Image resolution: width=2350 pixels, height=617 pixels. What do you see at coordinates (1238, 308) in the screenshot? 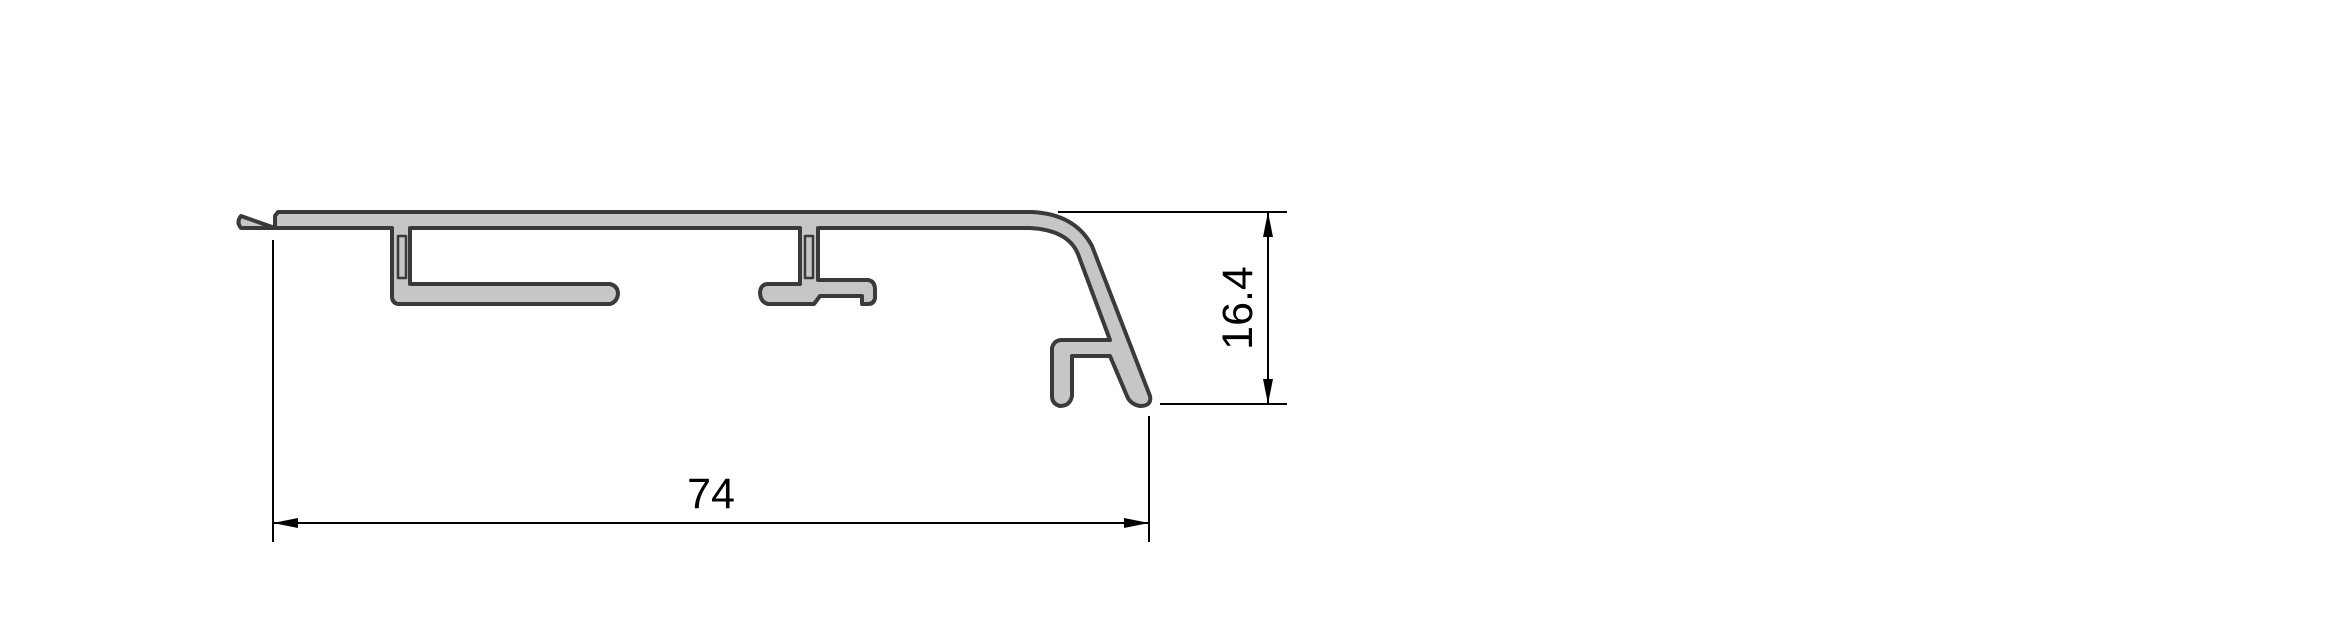
I see `height-label: 16.4` at bounding box center [1238, 308].